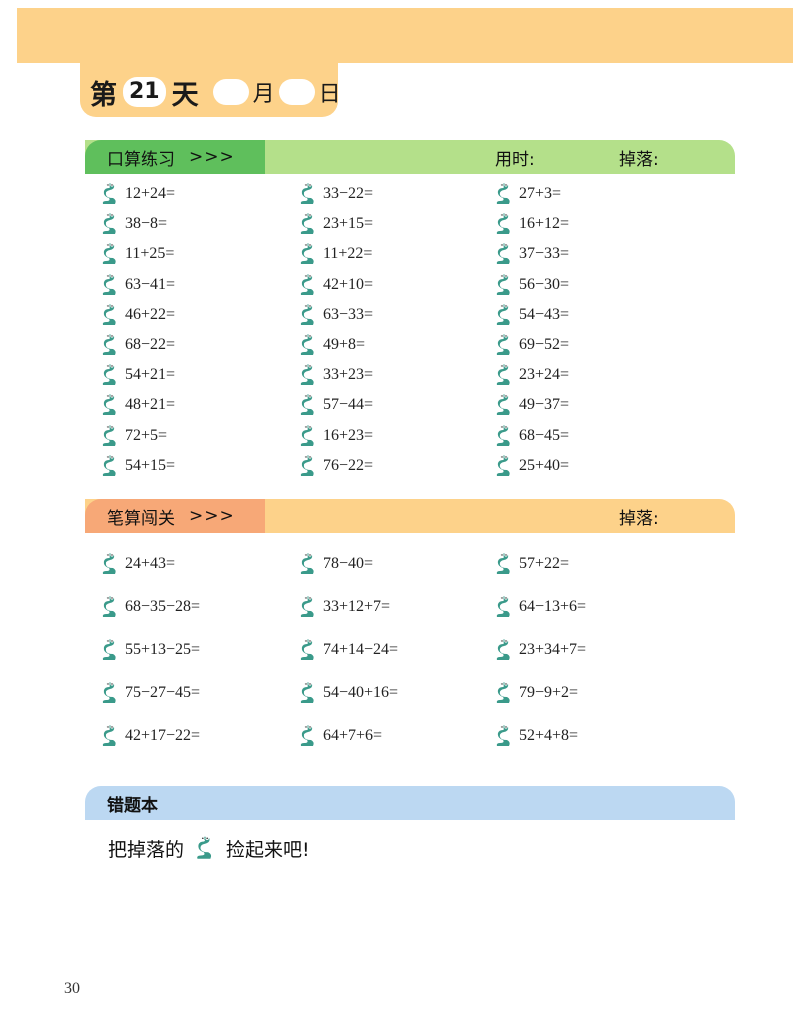  Describe the element at coordinates (549, 735) in the screenshot. I see `written-problem-text: 52+4+8=` at that location.